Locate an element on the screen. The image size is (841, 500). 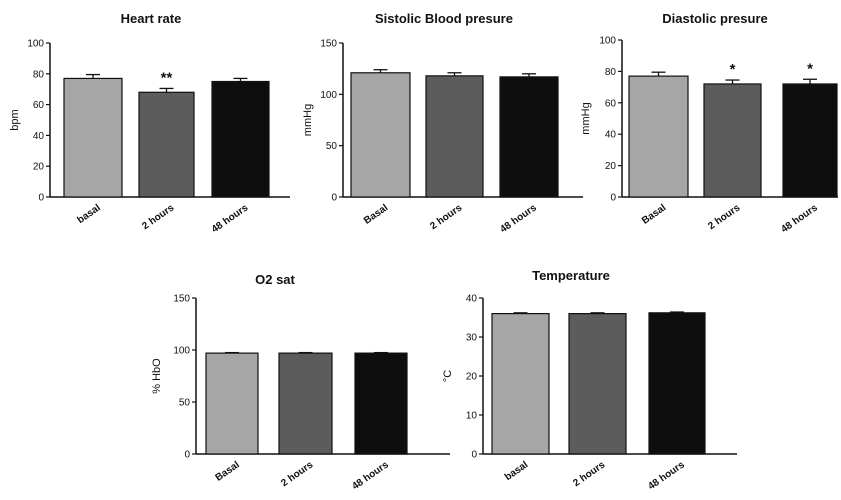
chart-title: O2 sat is located at coordinates (275, 279).